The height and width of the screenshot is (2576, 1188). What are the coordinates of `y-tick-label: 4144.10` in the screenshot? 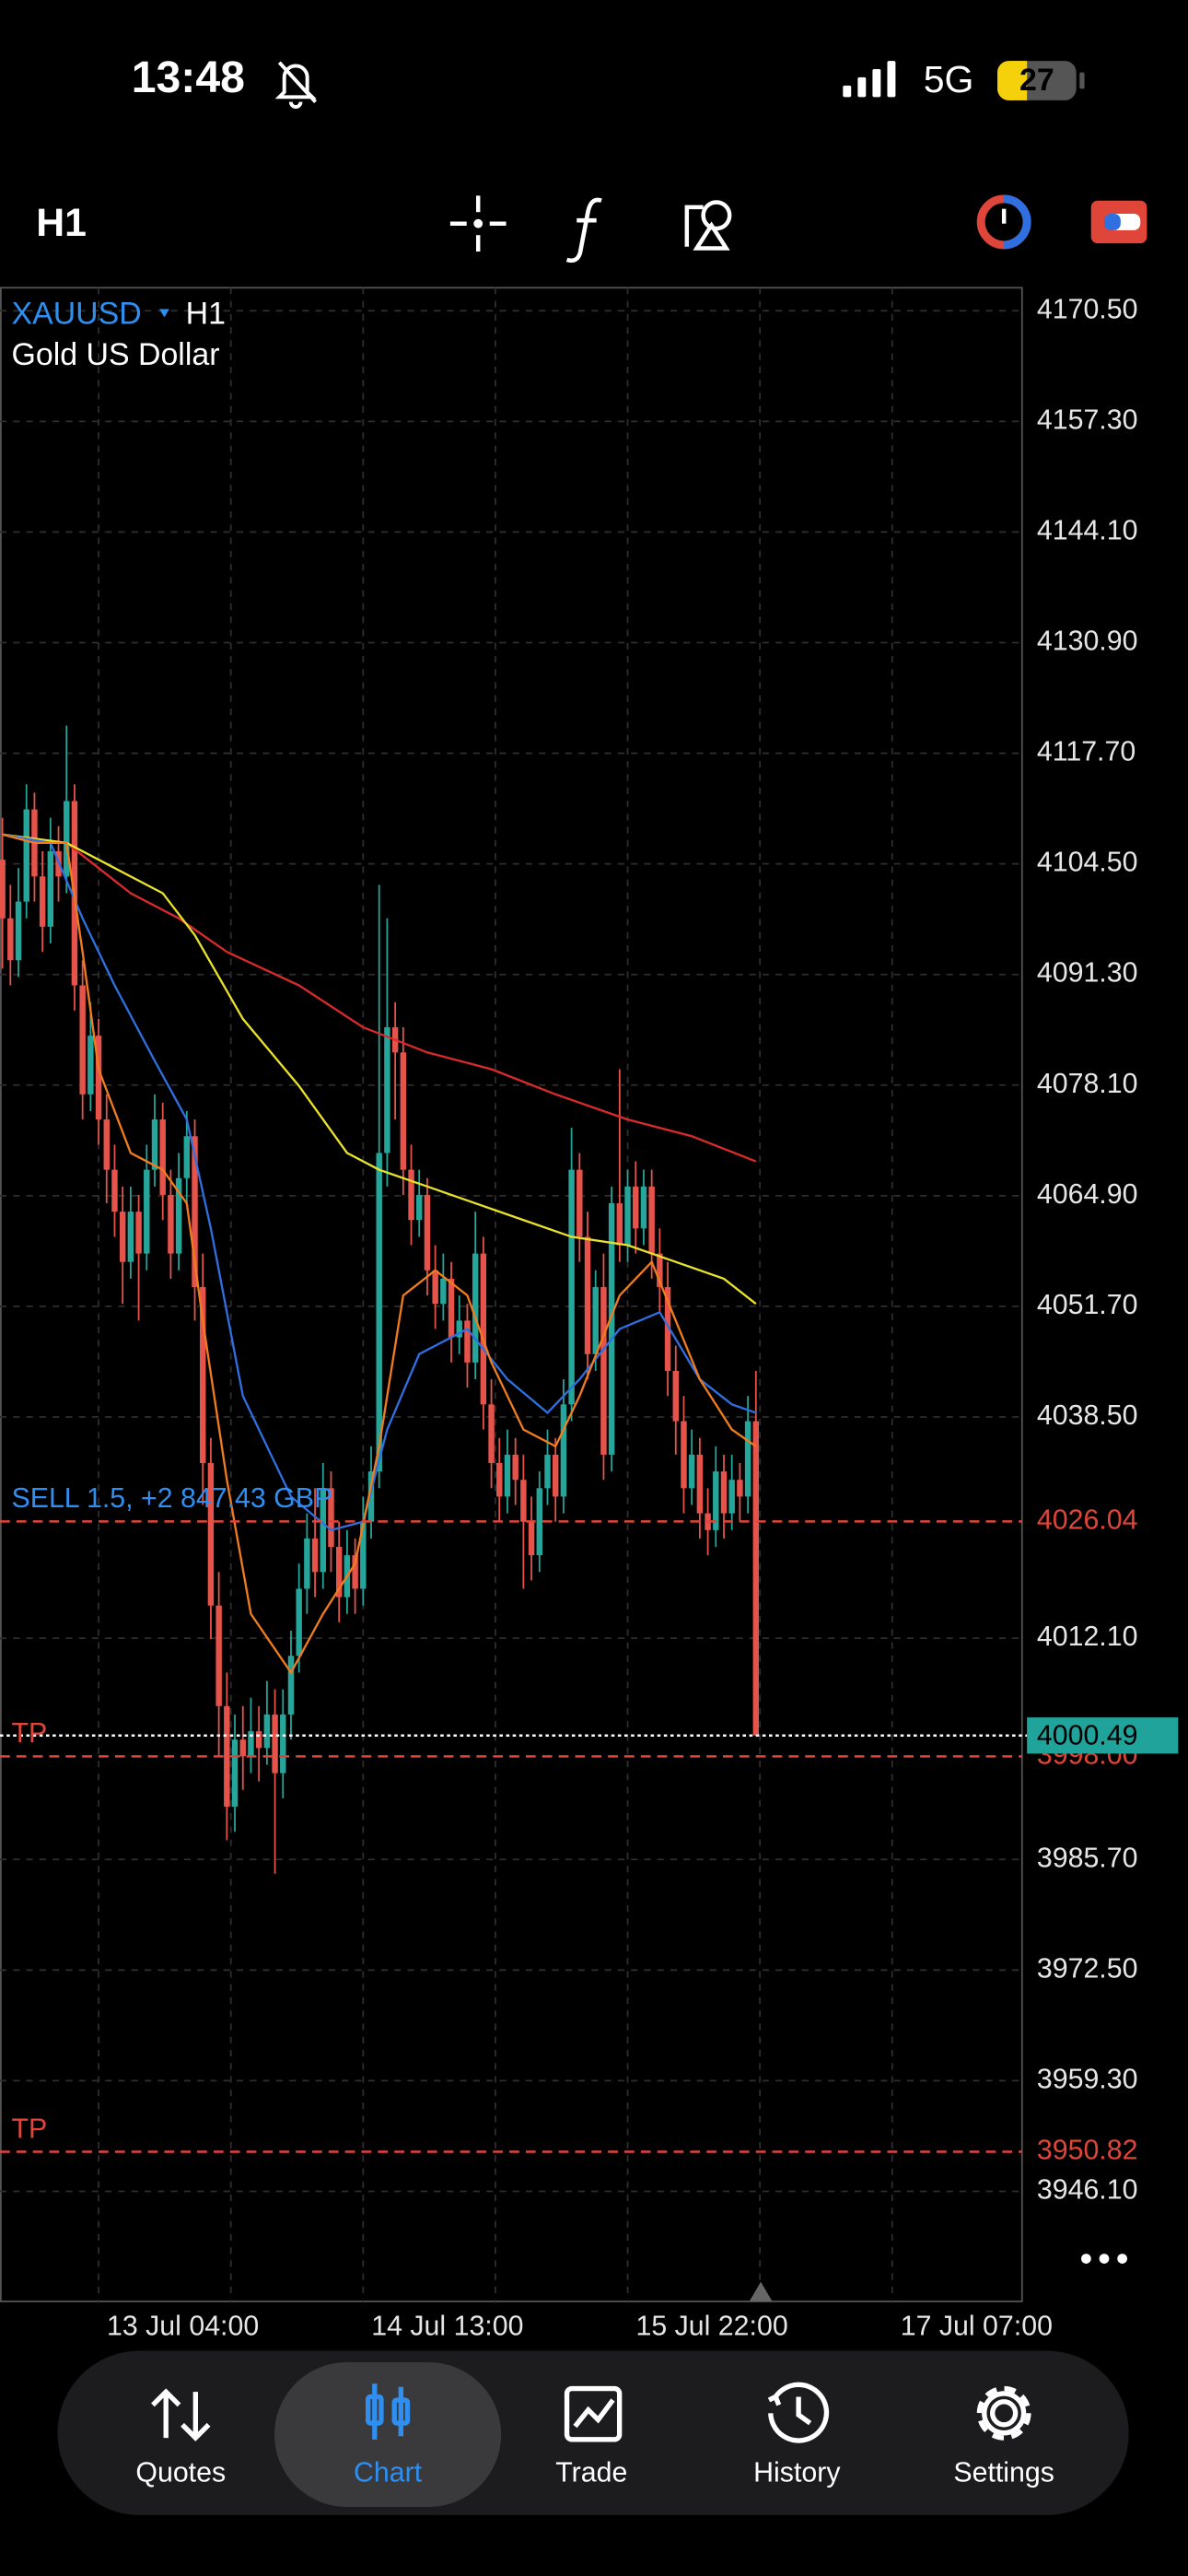 It's located at (1087, 530).